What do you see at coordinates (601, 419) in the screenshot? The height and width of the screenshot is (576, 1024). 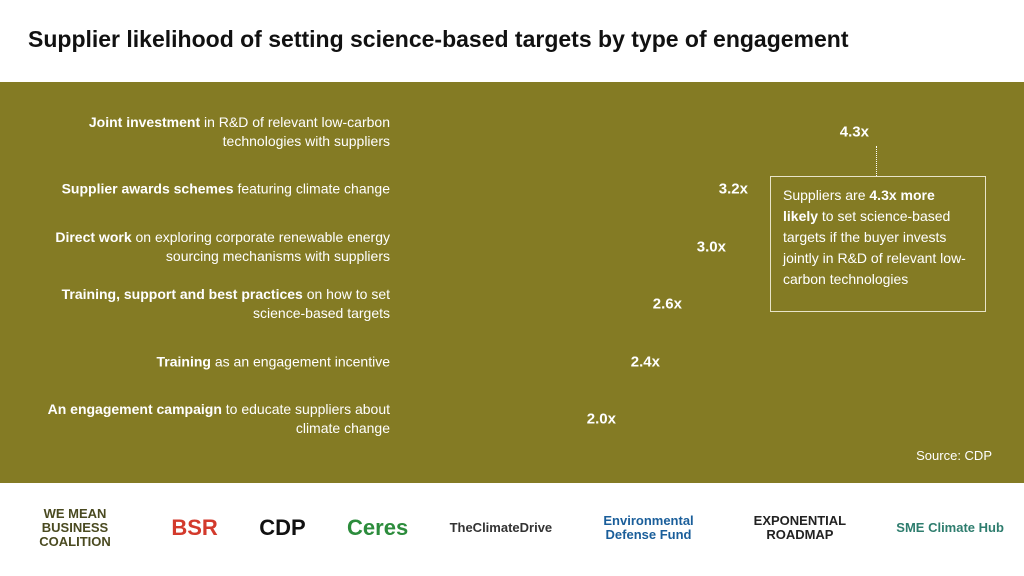 I see `value-label: 2.0x` at bounding box center [601, 419].